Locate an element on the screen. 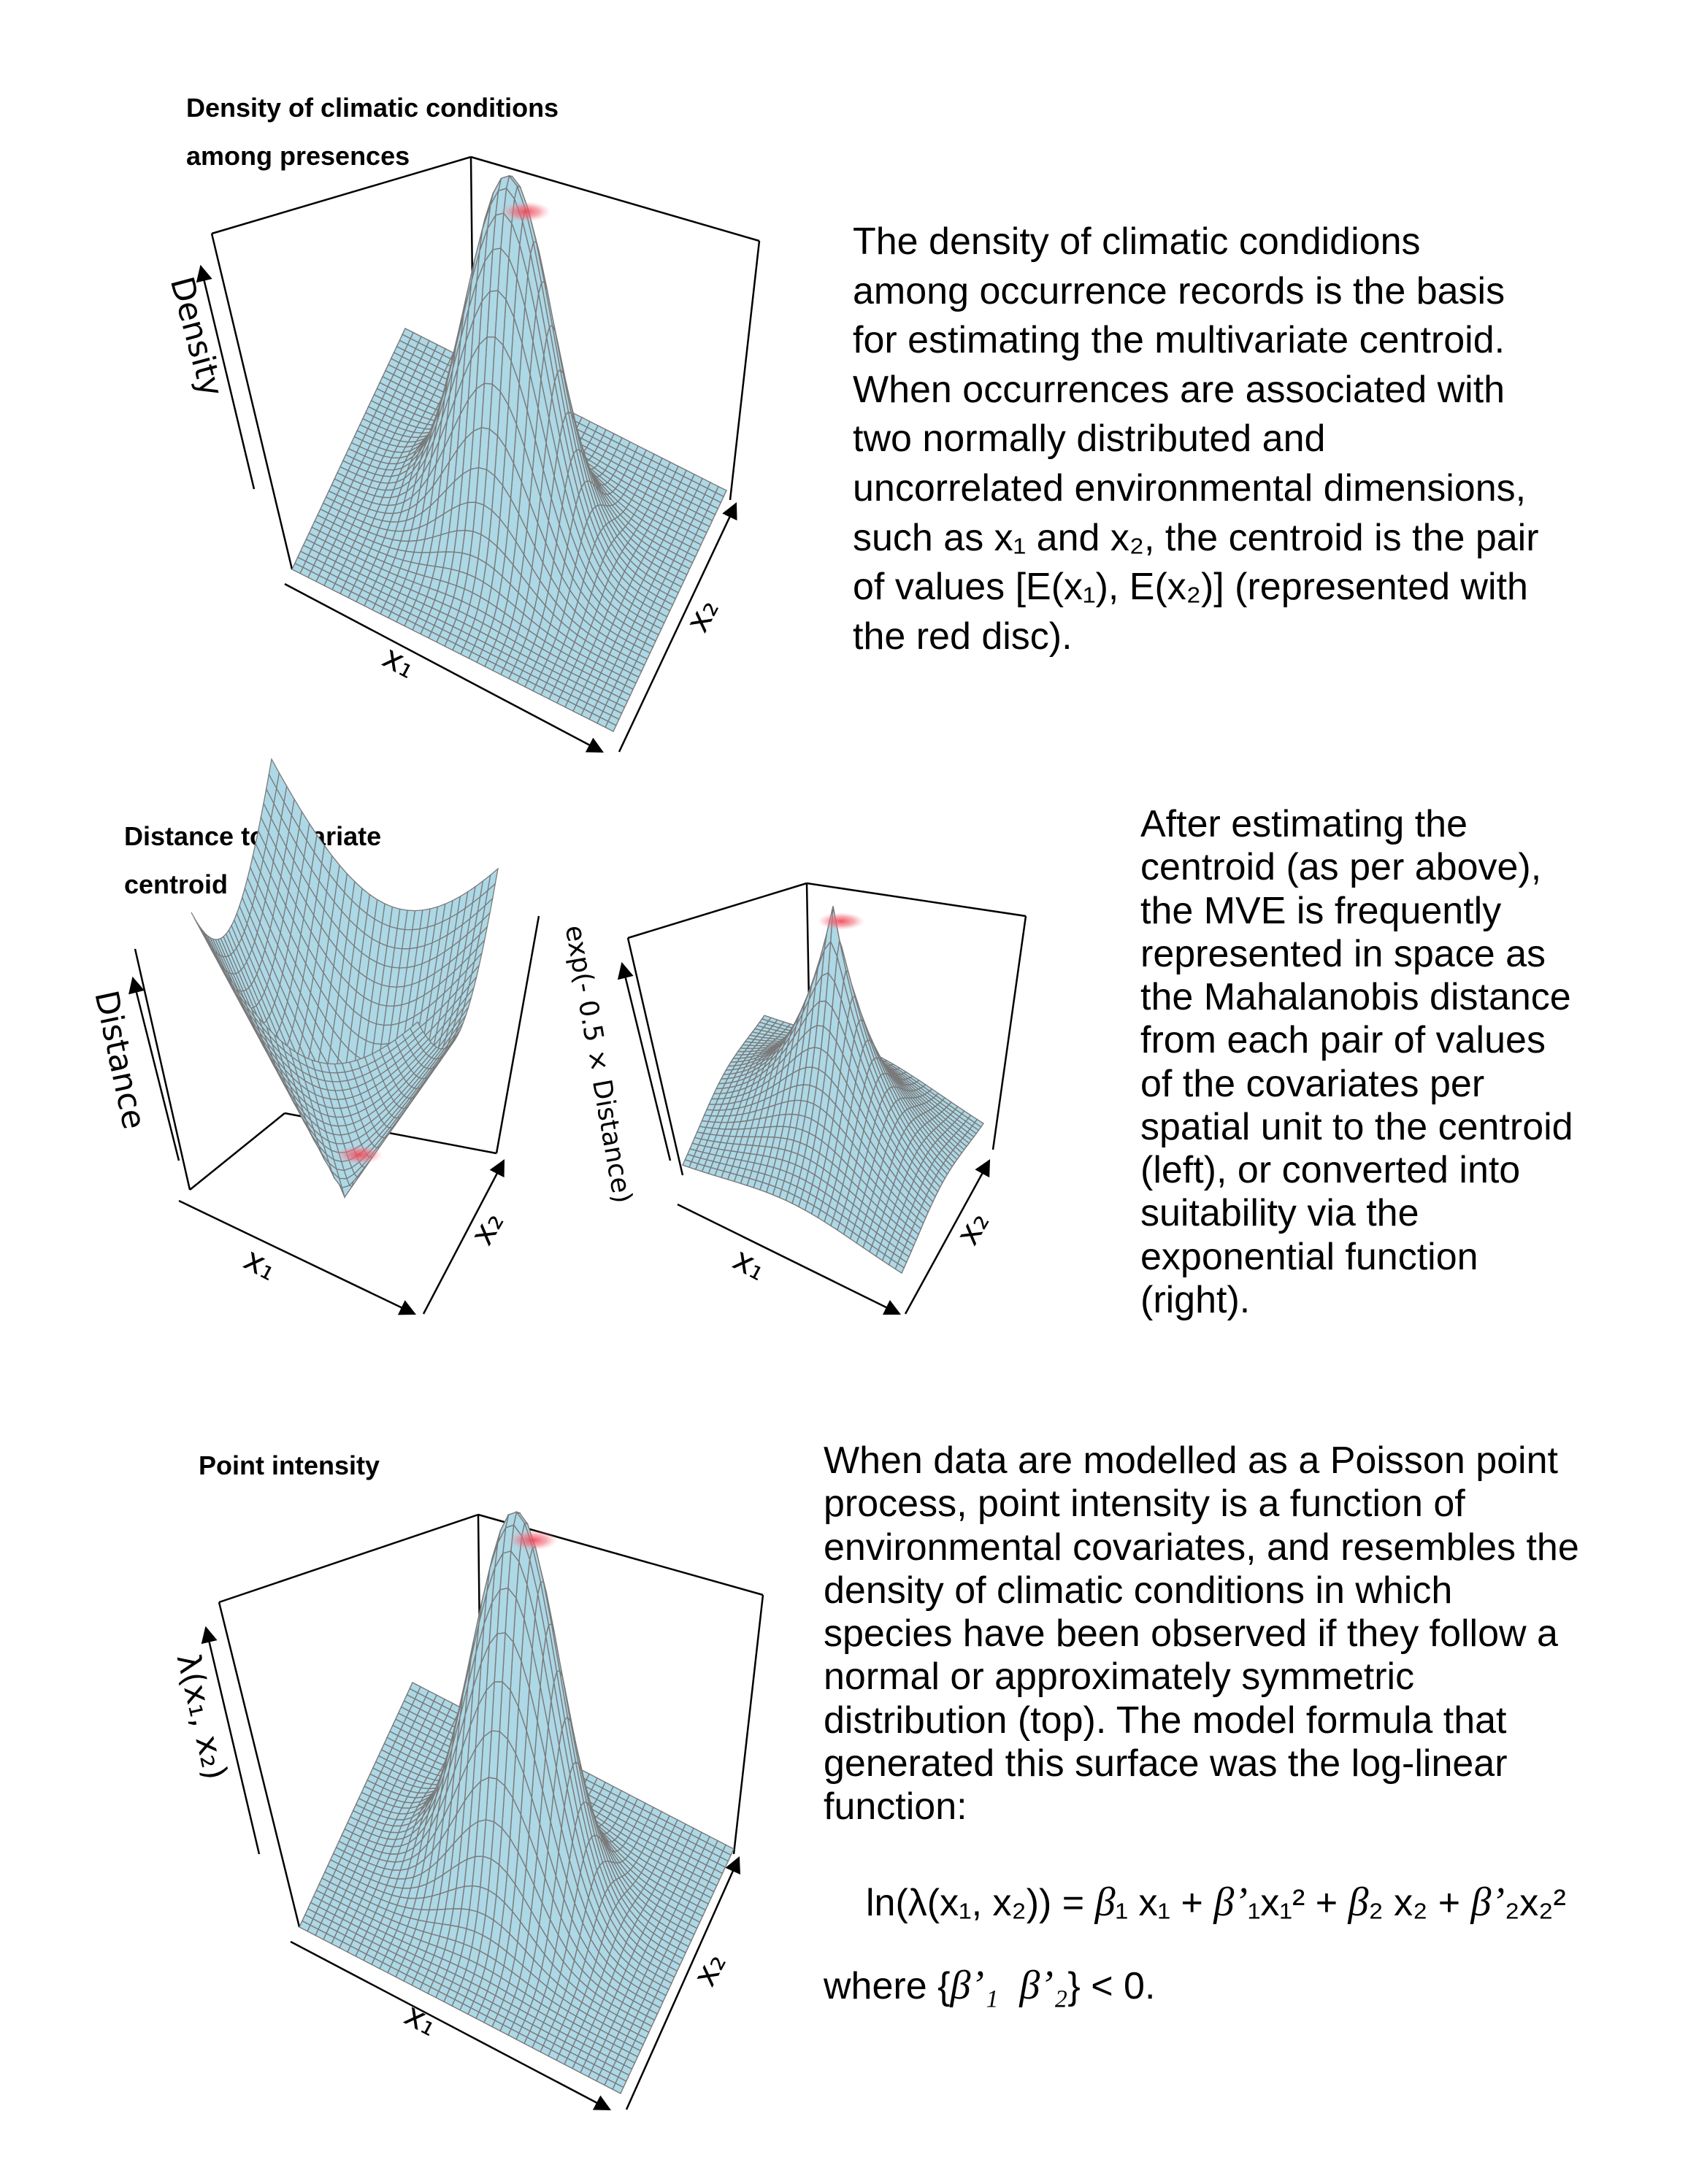  suitability-surface is located at coordinates (833, 1090).